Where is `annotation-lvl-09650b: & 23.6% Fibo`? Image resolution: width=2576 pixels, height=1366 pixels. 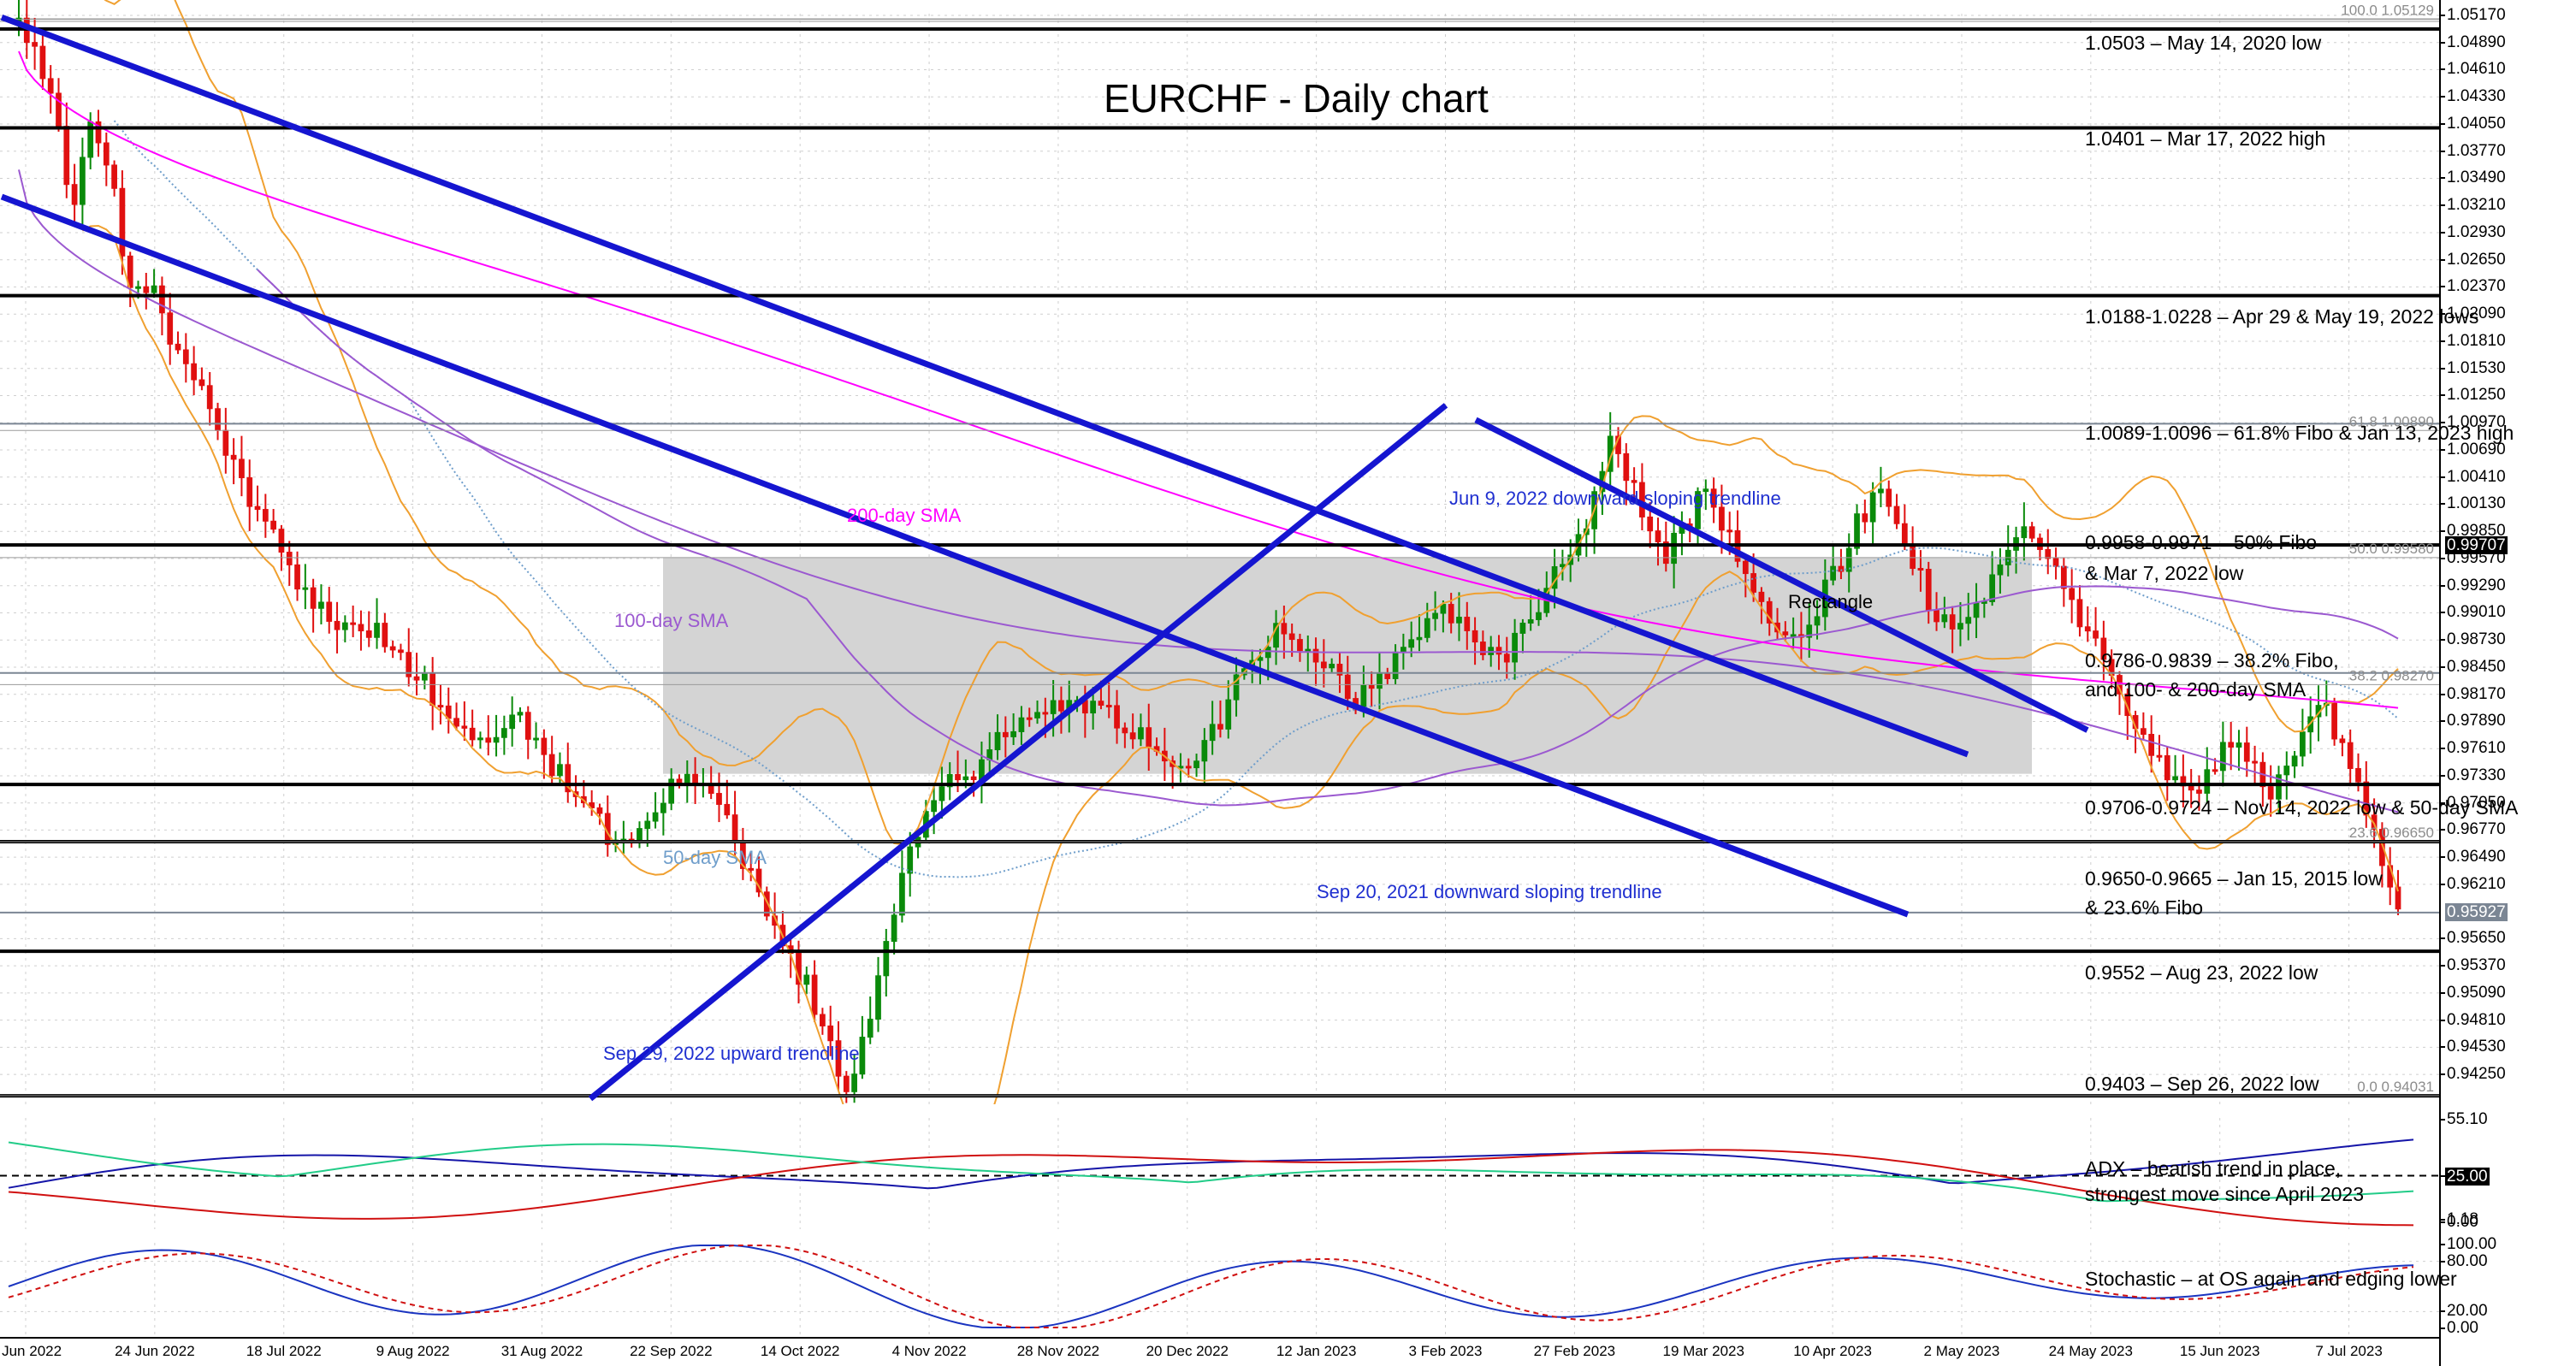 annotation-lvl-09650b: & 23.6% Fibo is located at coordinates (2144, 907).